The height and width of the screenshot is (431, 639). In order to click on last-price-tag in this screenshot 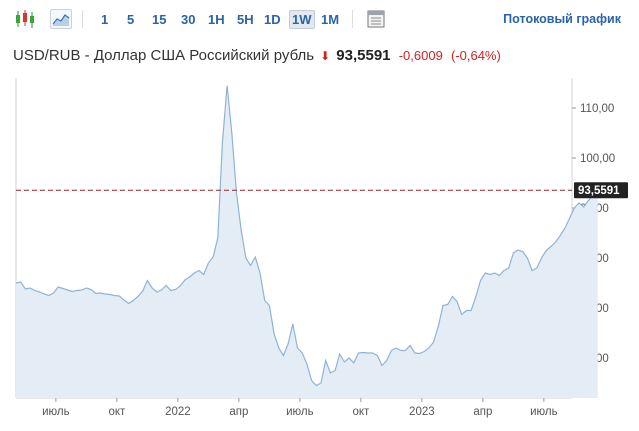, I will do `click(601, 190)`.